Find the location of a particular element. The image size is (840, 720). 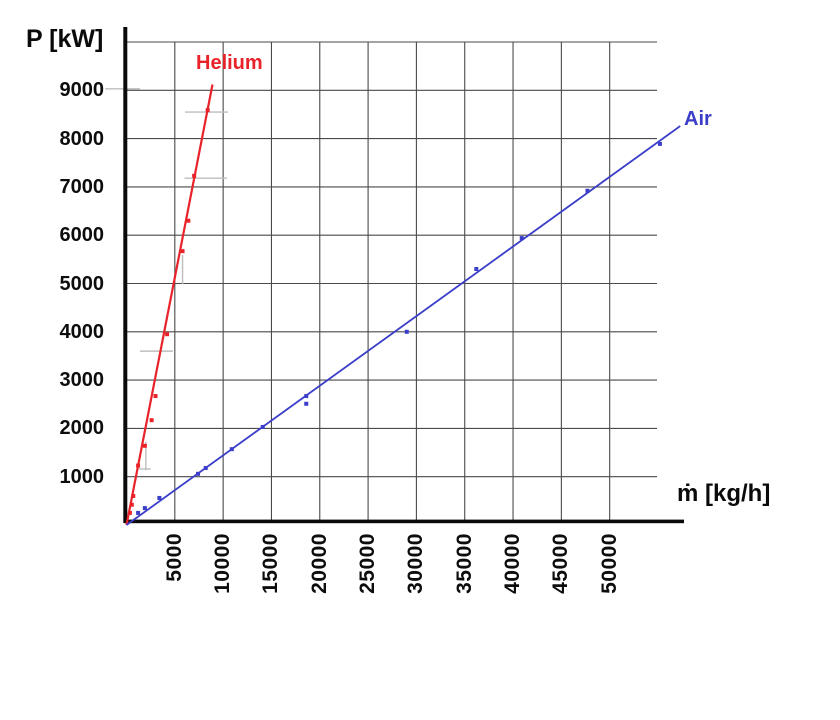

air-series-label: Air is located at coordinates (698, 119).